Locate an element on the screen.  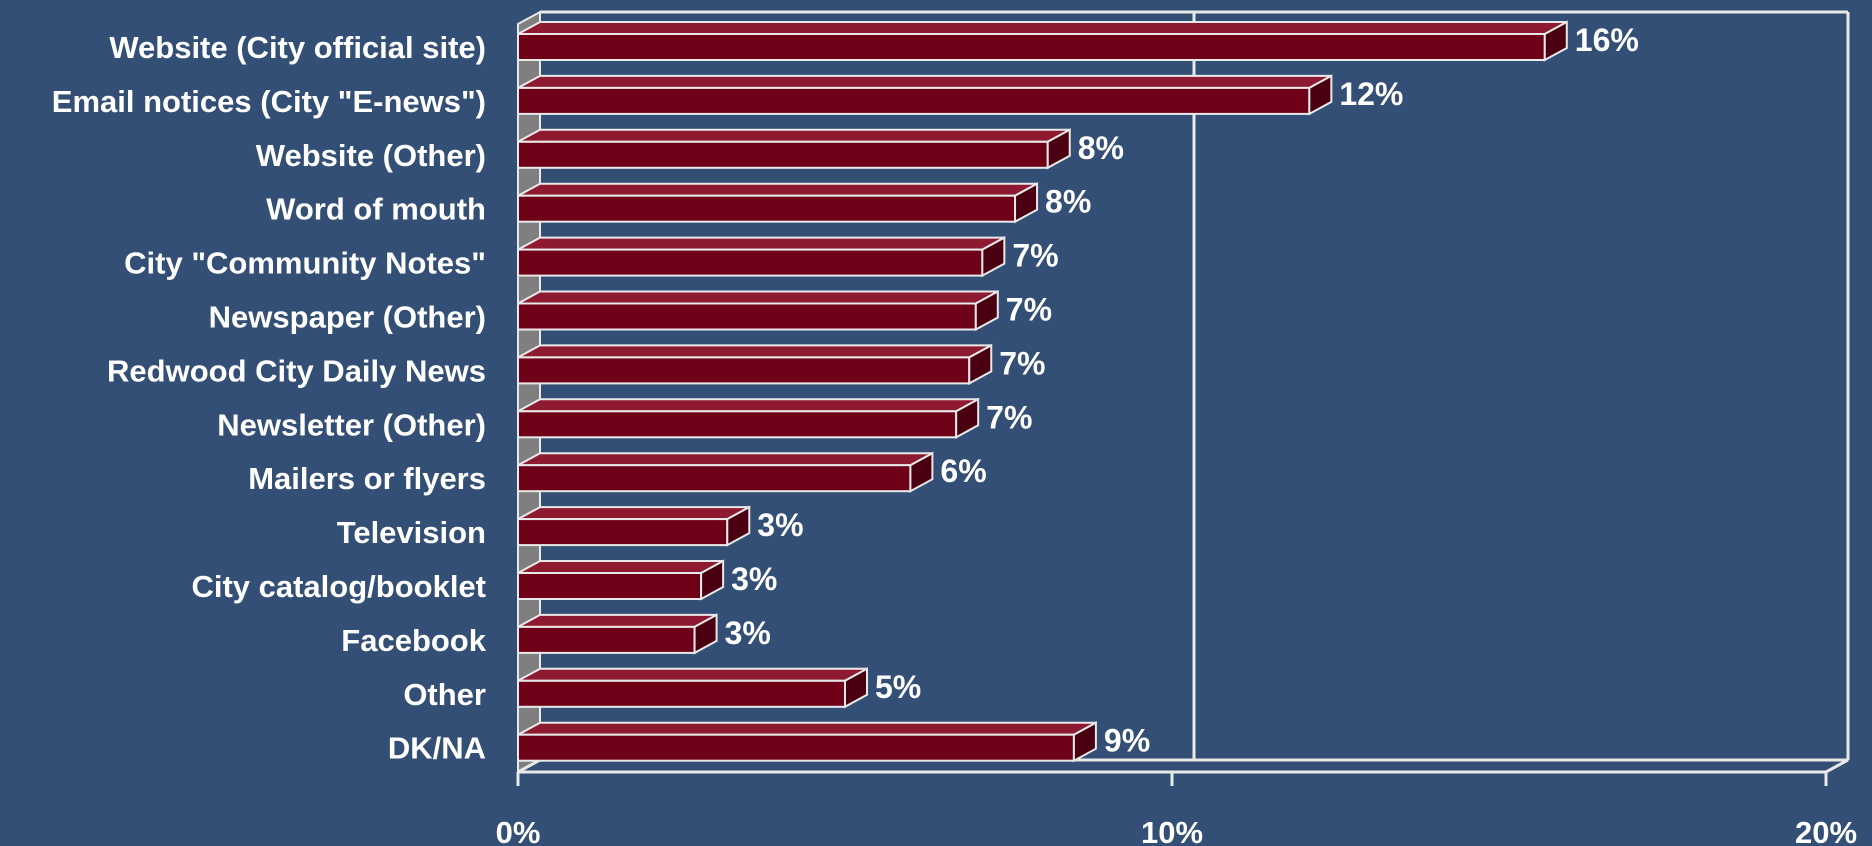
category-label: Newsletter (Other) is located at coordinates (351, 424).